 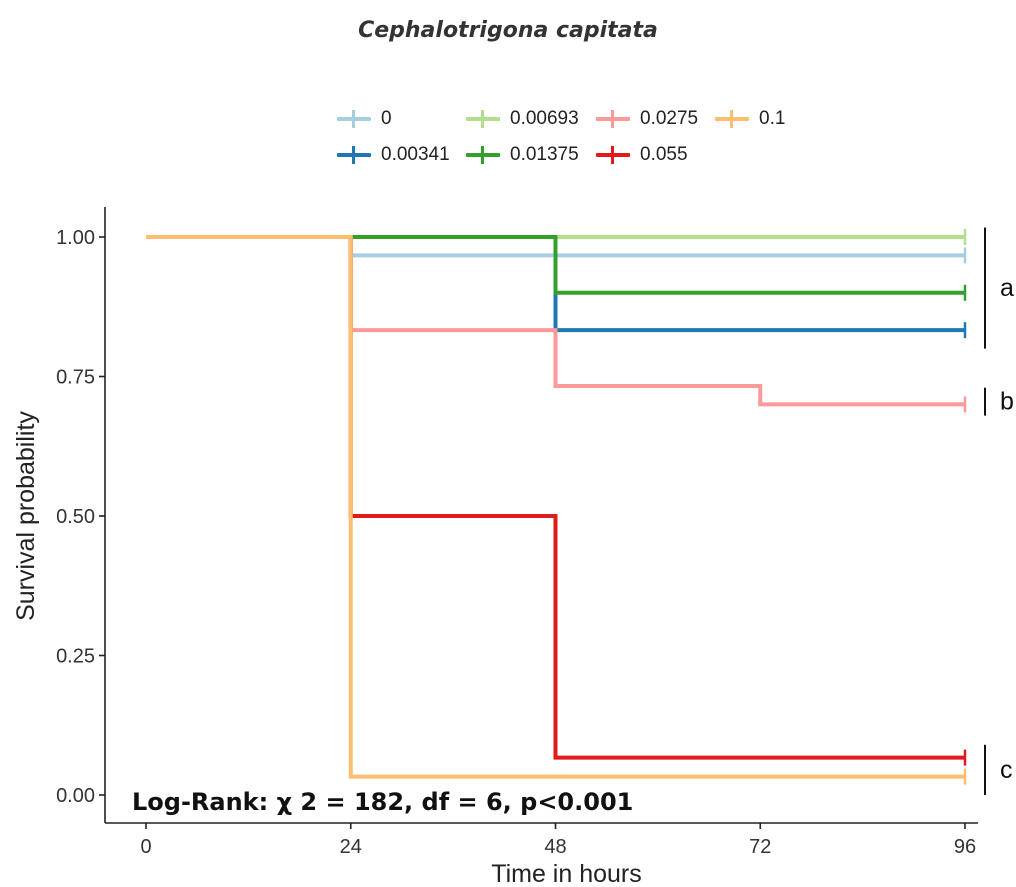 I want to click on x-tick-label: 72, so click(x=760, y=847).